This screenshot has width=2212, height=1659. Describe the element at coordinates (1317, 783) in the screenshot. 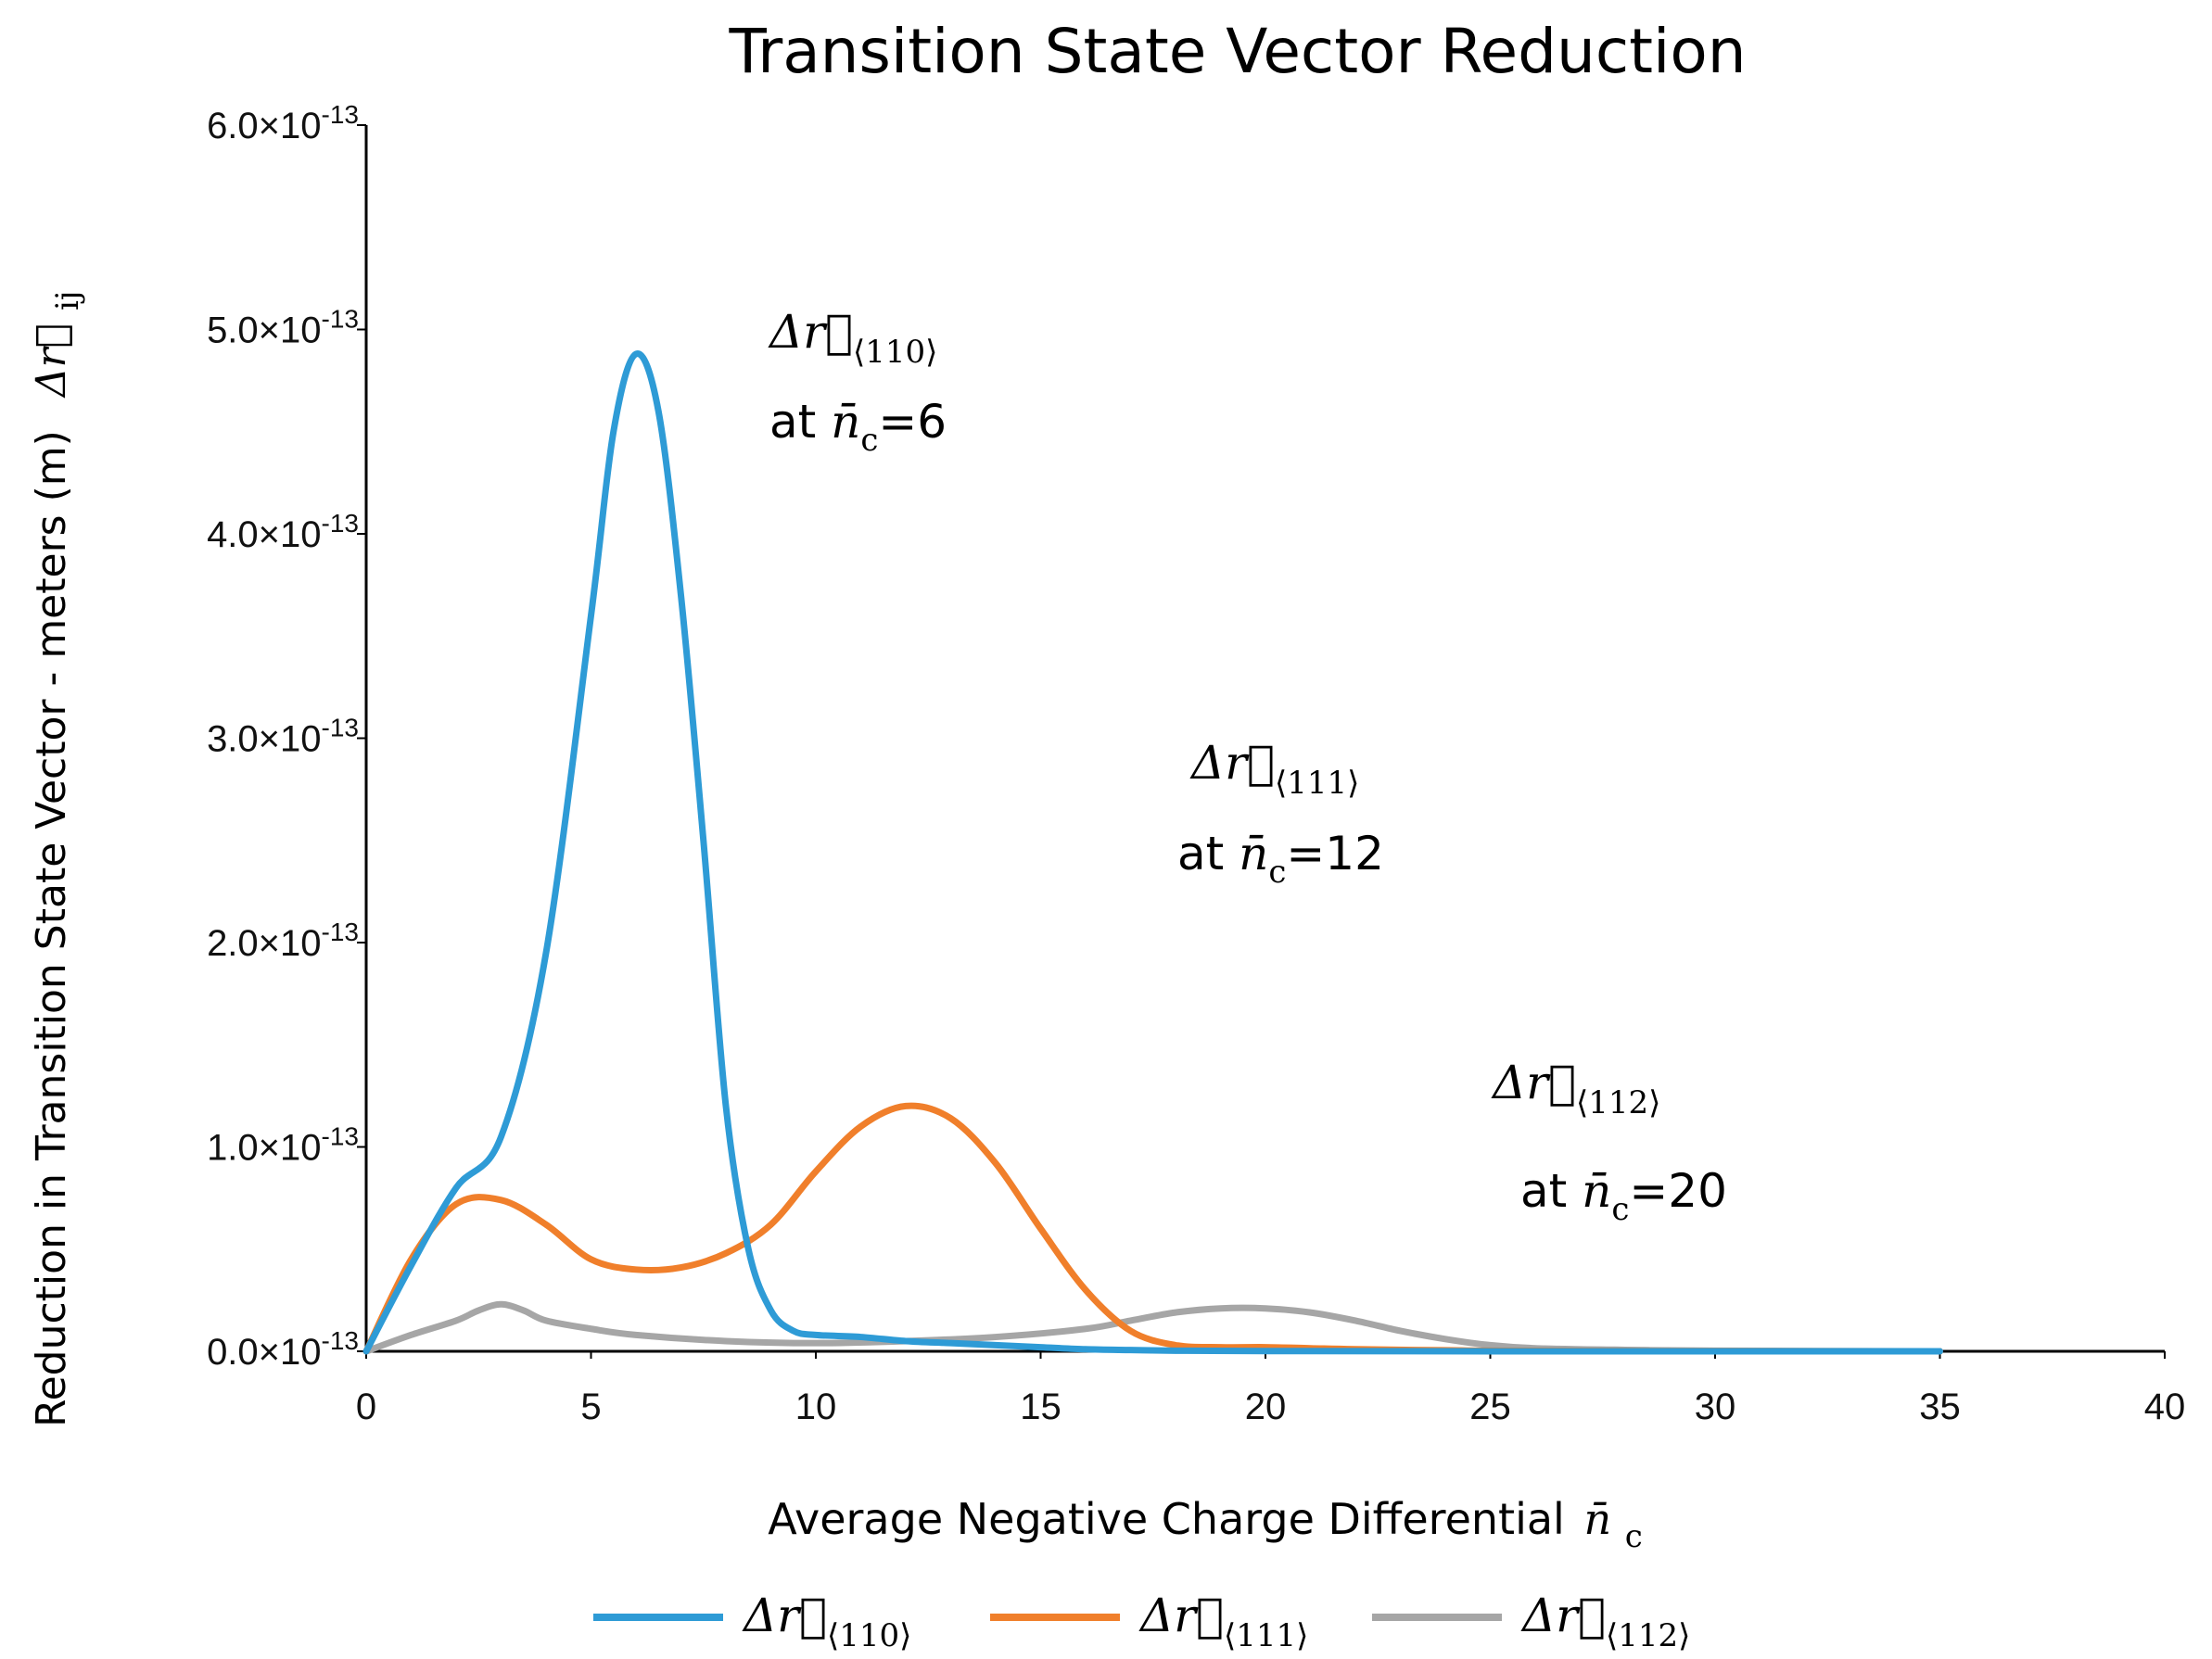

I see `annotation-subscript: ⟨111⟩` at that location.